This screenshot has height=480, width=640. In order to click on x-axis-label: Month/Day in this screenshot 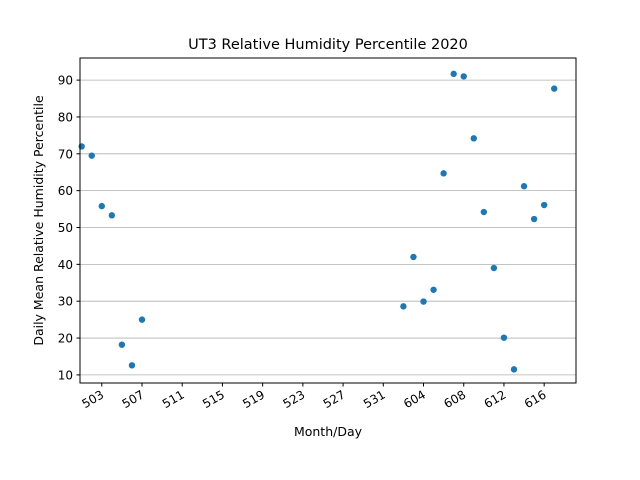, I will do `click(328, 431)`.